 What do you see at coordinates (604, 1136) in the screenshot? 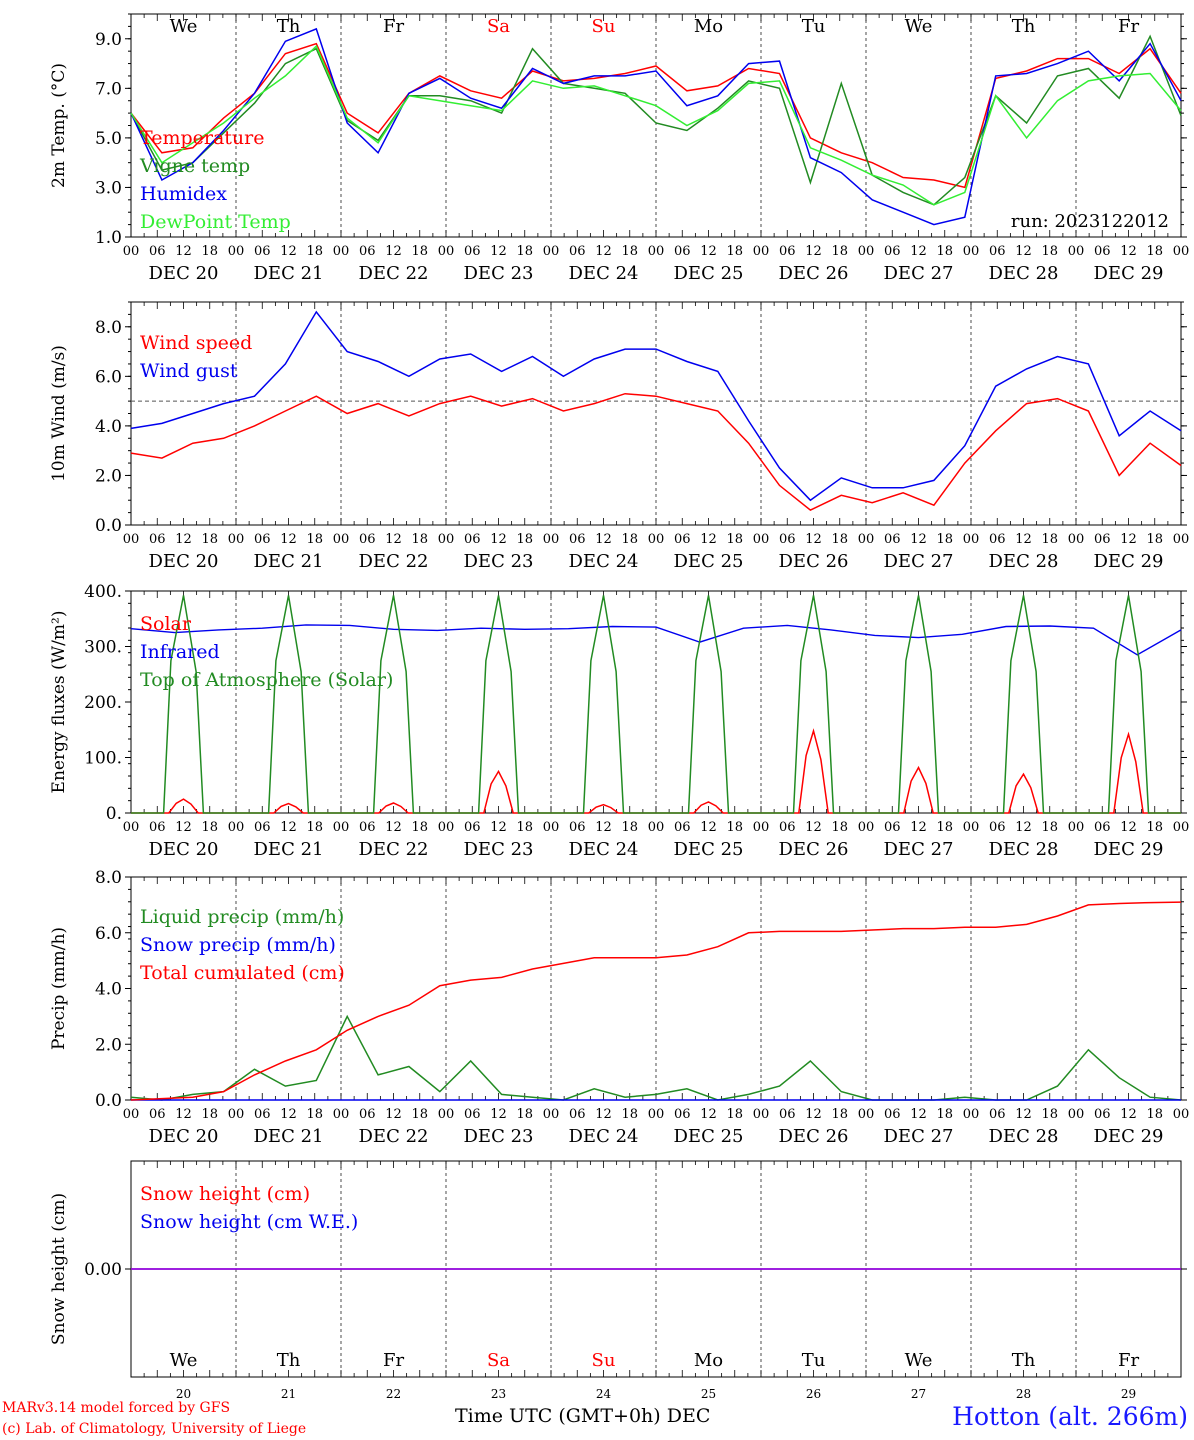
I see `panel-4-date-label: DEC 24` at bounding box center [604, 1136].